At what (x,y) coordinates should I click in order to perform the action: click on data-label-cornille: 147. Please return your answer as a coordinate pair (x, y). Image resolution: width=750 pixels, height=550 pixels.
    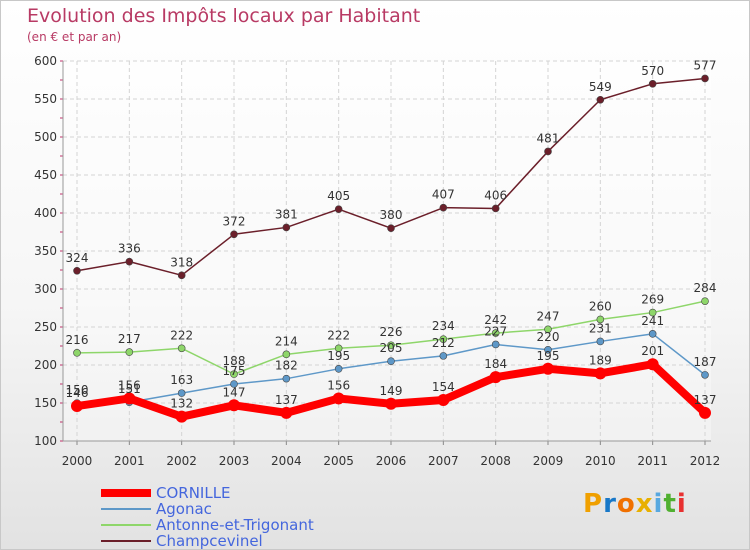
    Looking at the image, I should click on (234, 392).